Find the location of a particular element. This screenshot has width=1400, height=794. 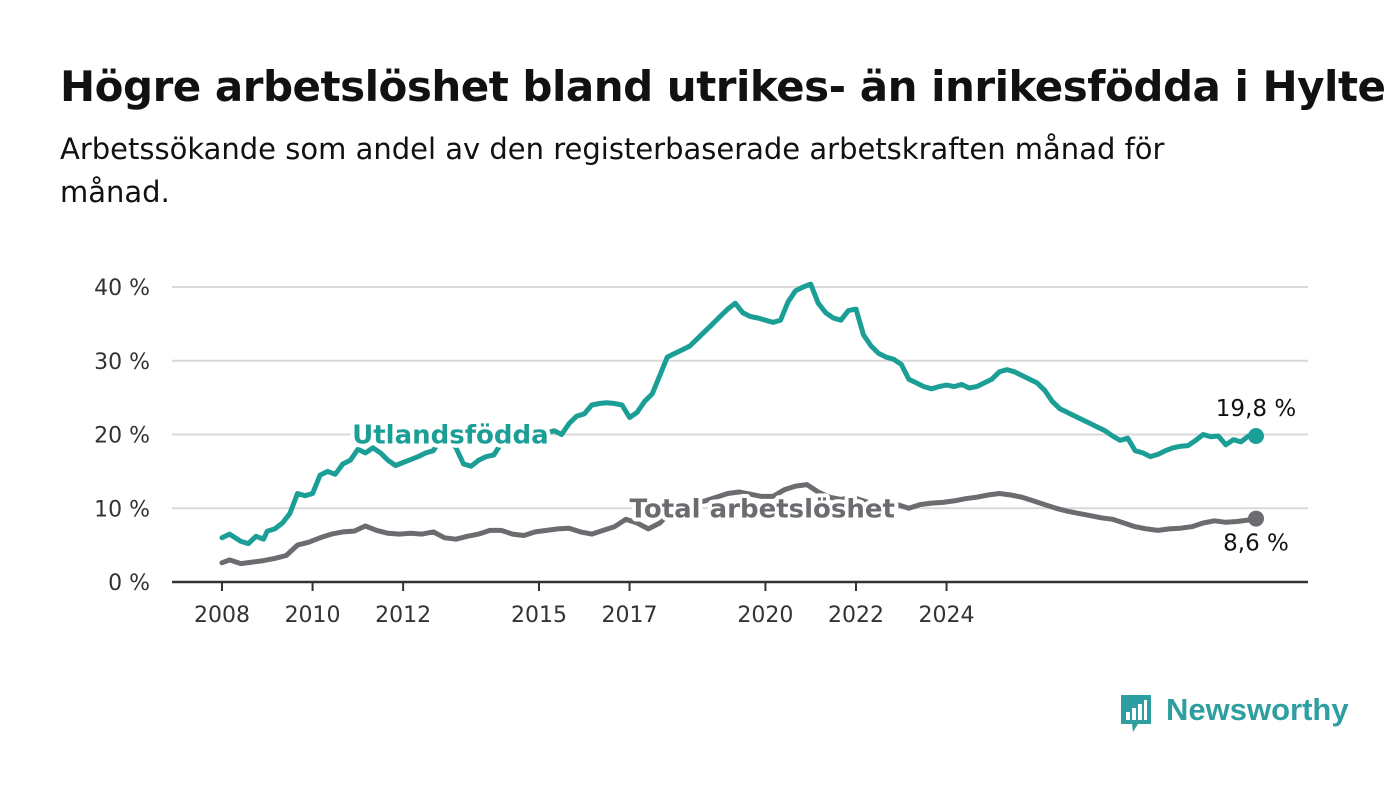

y-tick-label: 10 % is located at coordinates (122, 509).